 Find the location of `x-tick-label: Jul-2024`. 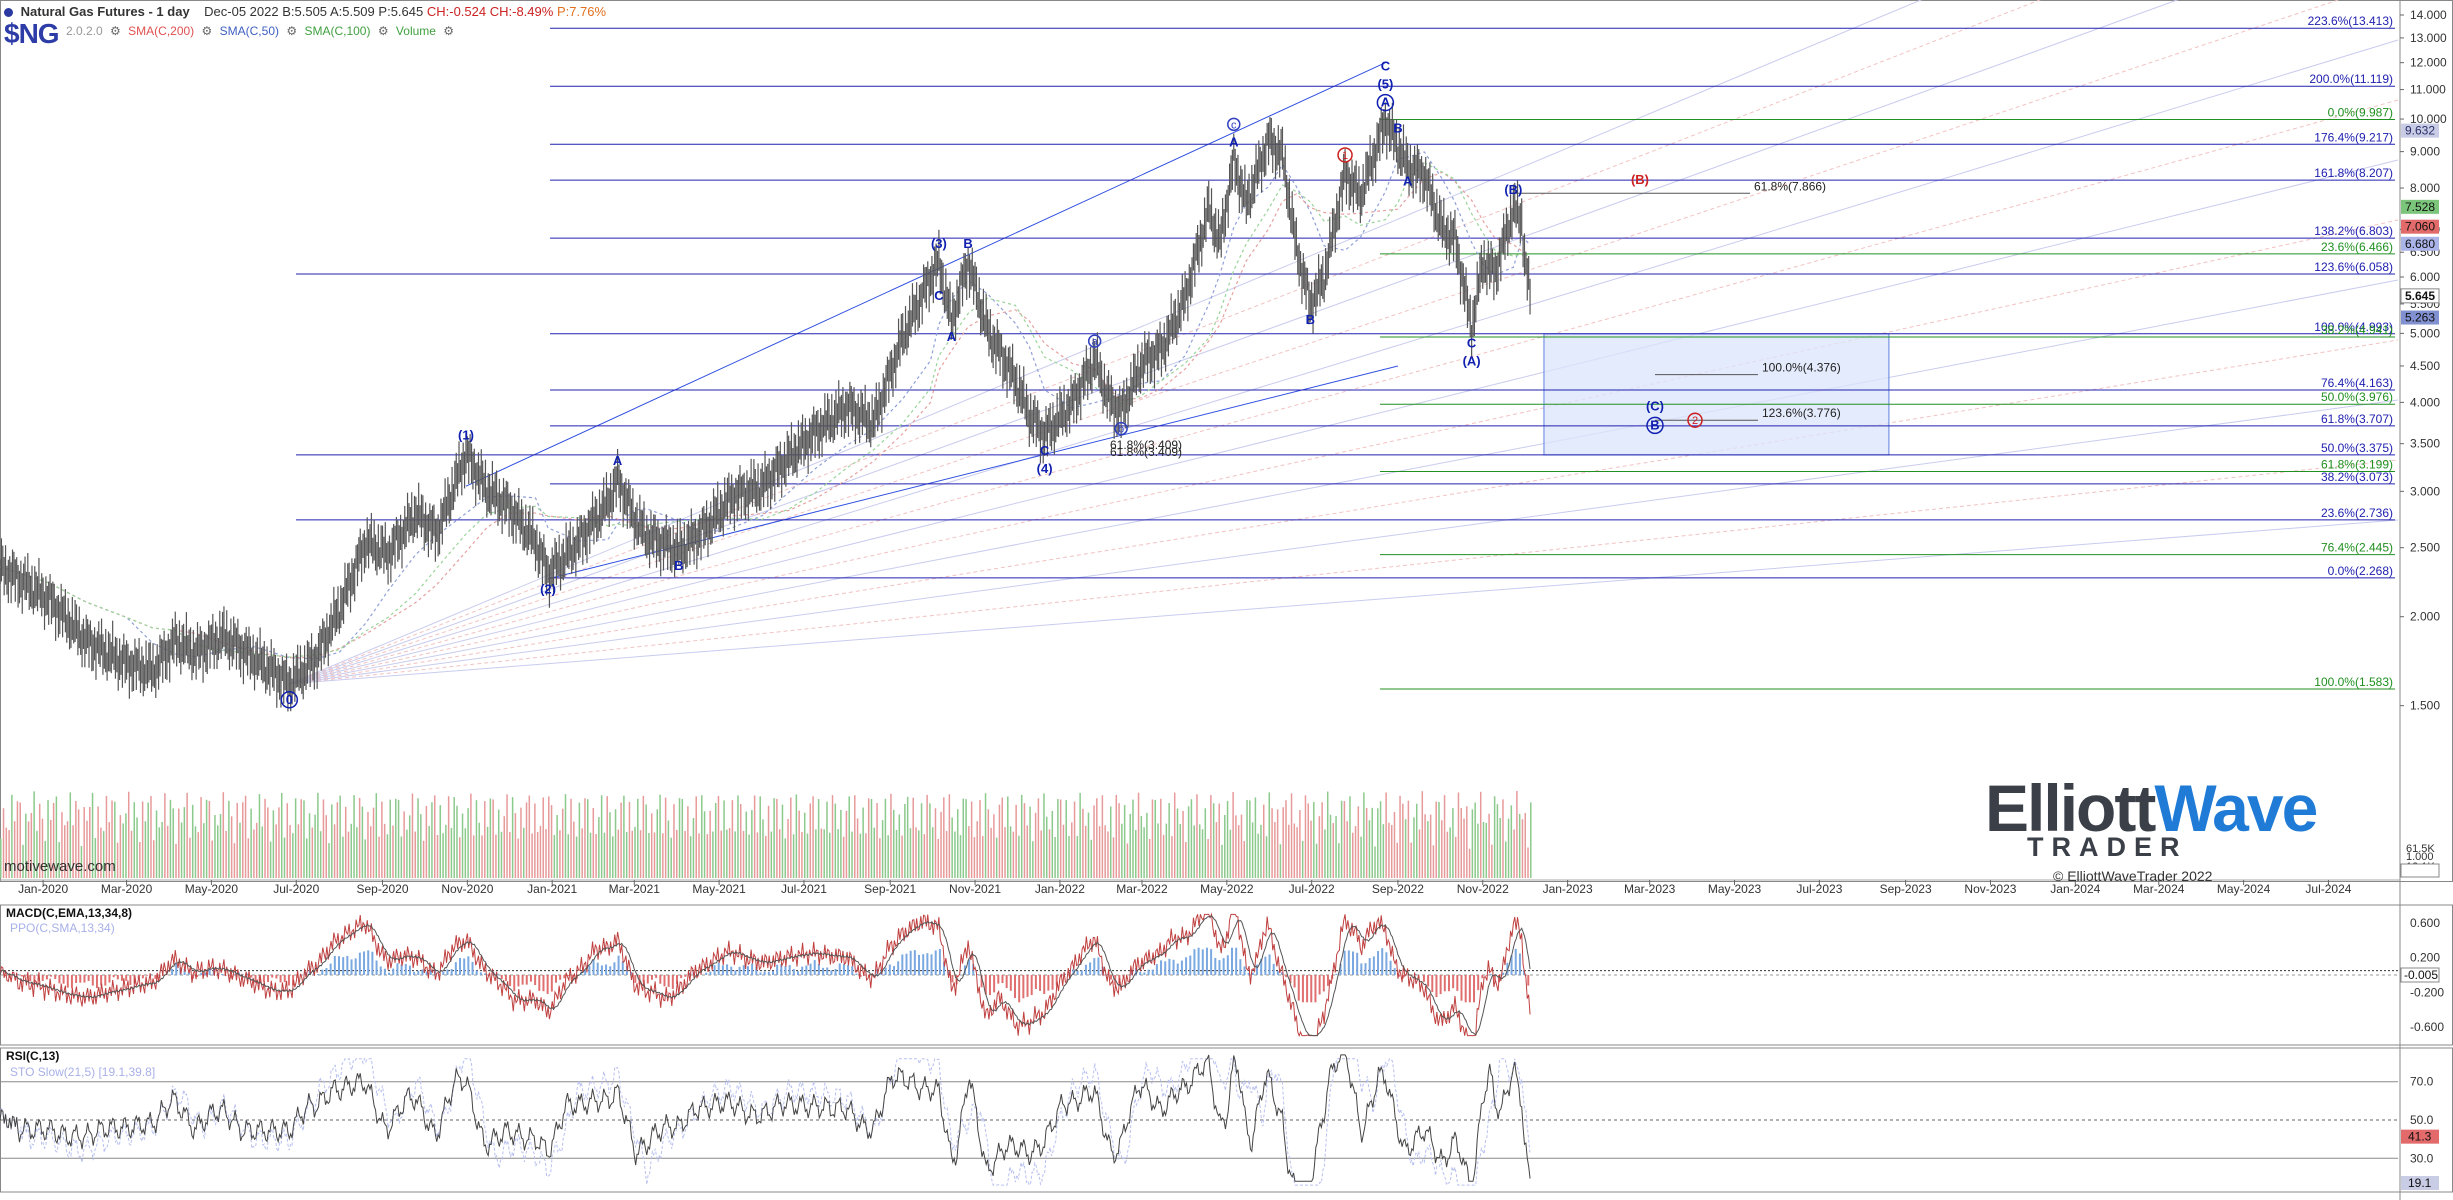

x-tick-label: Jul-2024 is located at coordinates (2328, 889).